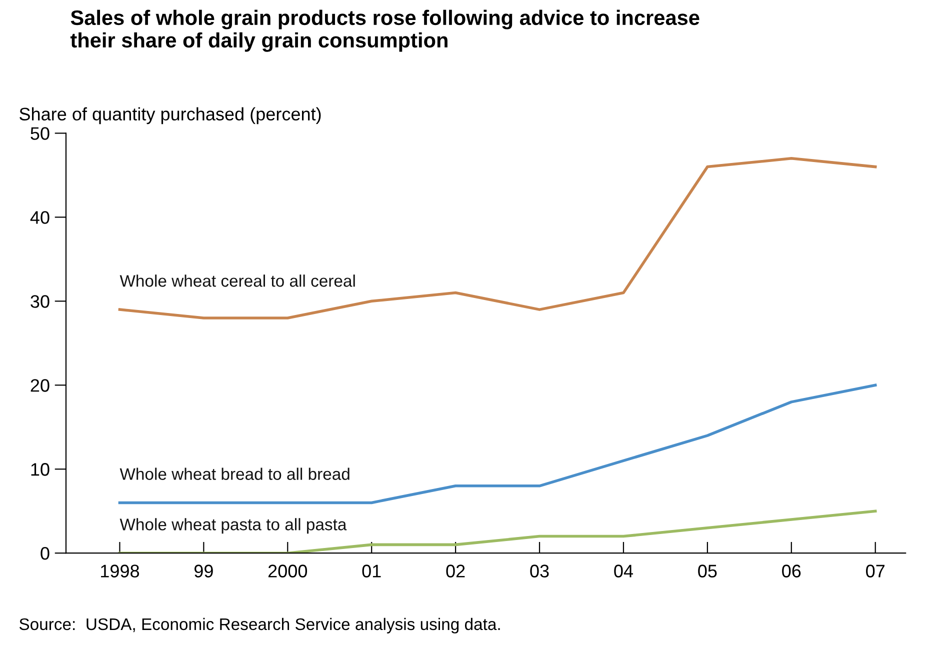  Describe the element at coordinates (170, 115) in the screenshot. I see `y-axis-title: Share of quantity purchased (percent)` at that location.